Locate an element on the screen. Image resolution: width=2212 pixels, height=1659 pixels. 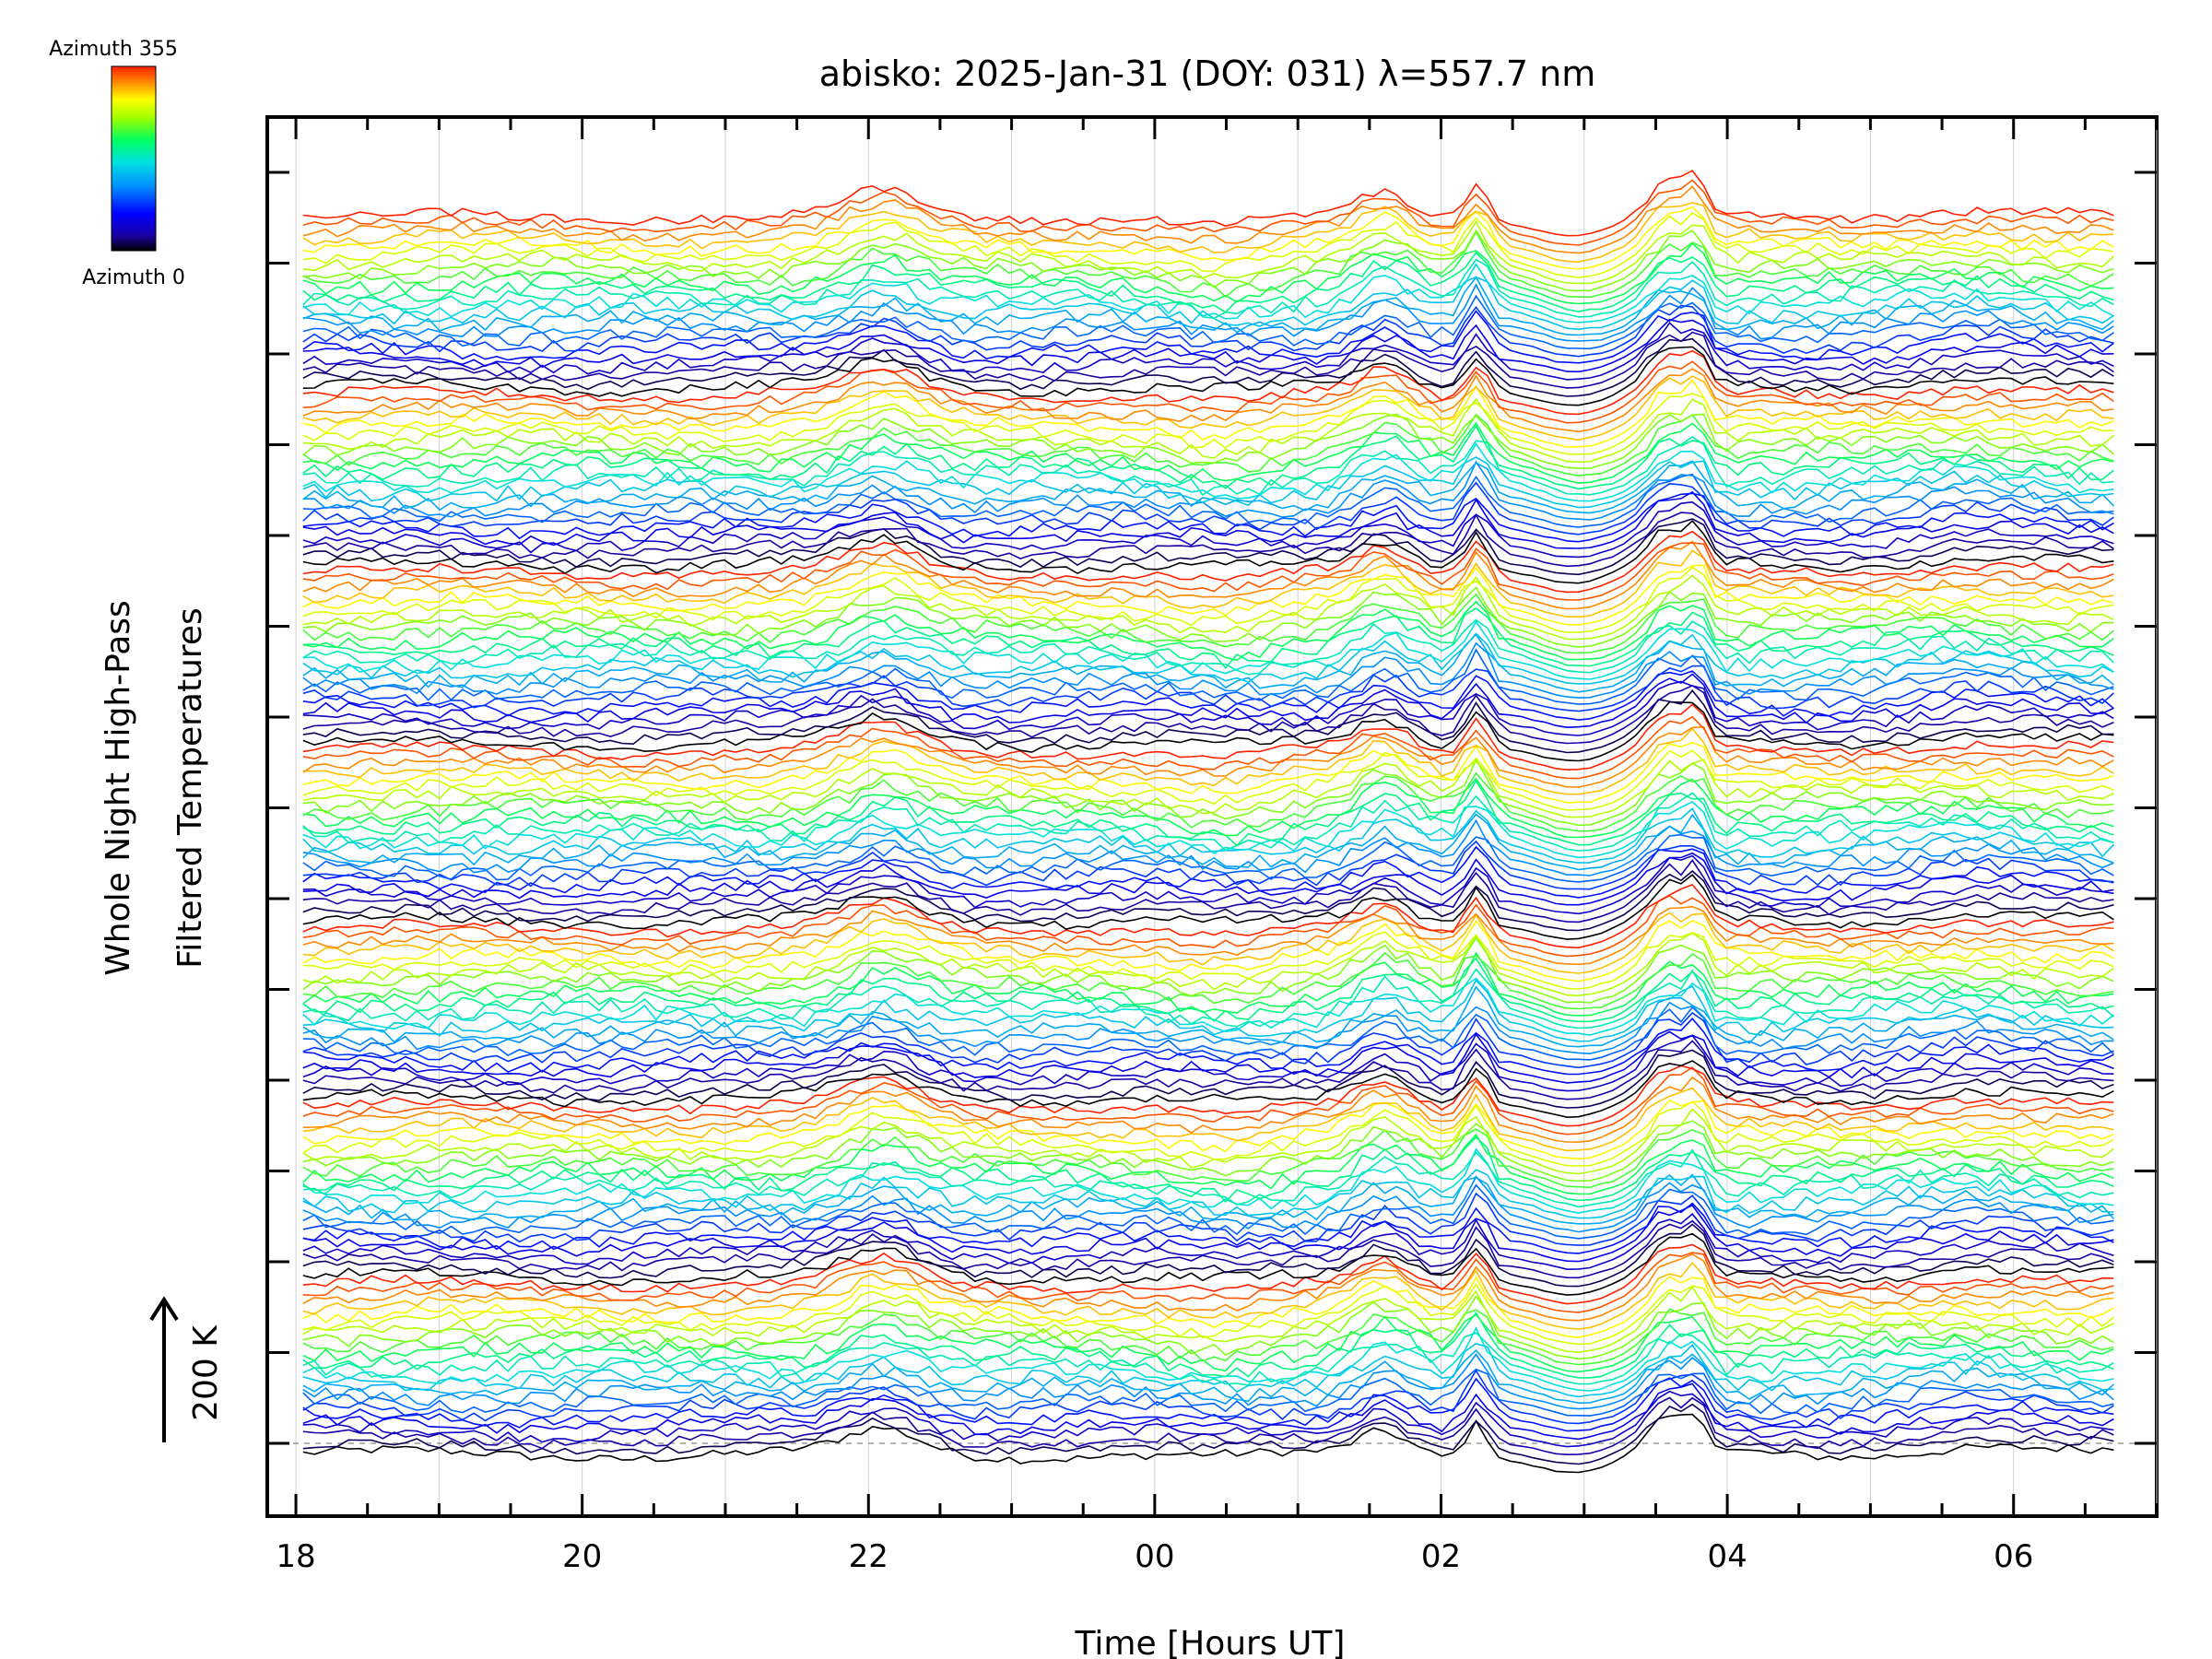
x-tick-label: 22 is located at coordinates (868, 1556).